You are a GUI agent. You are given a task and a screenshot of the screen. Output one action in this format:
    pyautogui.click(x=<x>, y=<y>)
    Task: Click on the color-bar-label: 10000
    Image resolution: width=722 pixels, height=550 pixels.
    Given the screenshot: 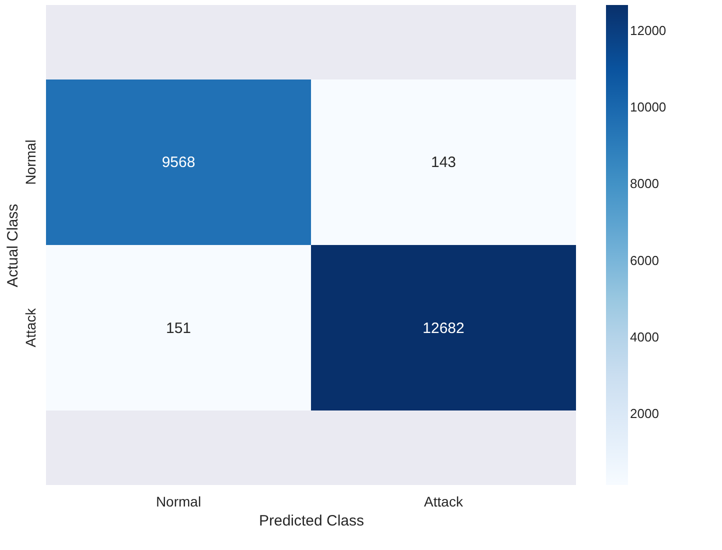 What is the action you would take?
    pyautogui.click(x=648, y=107)
    